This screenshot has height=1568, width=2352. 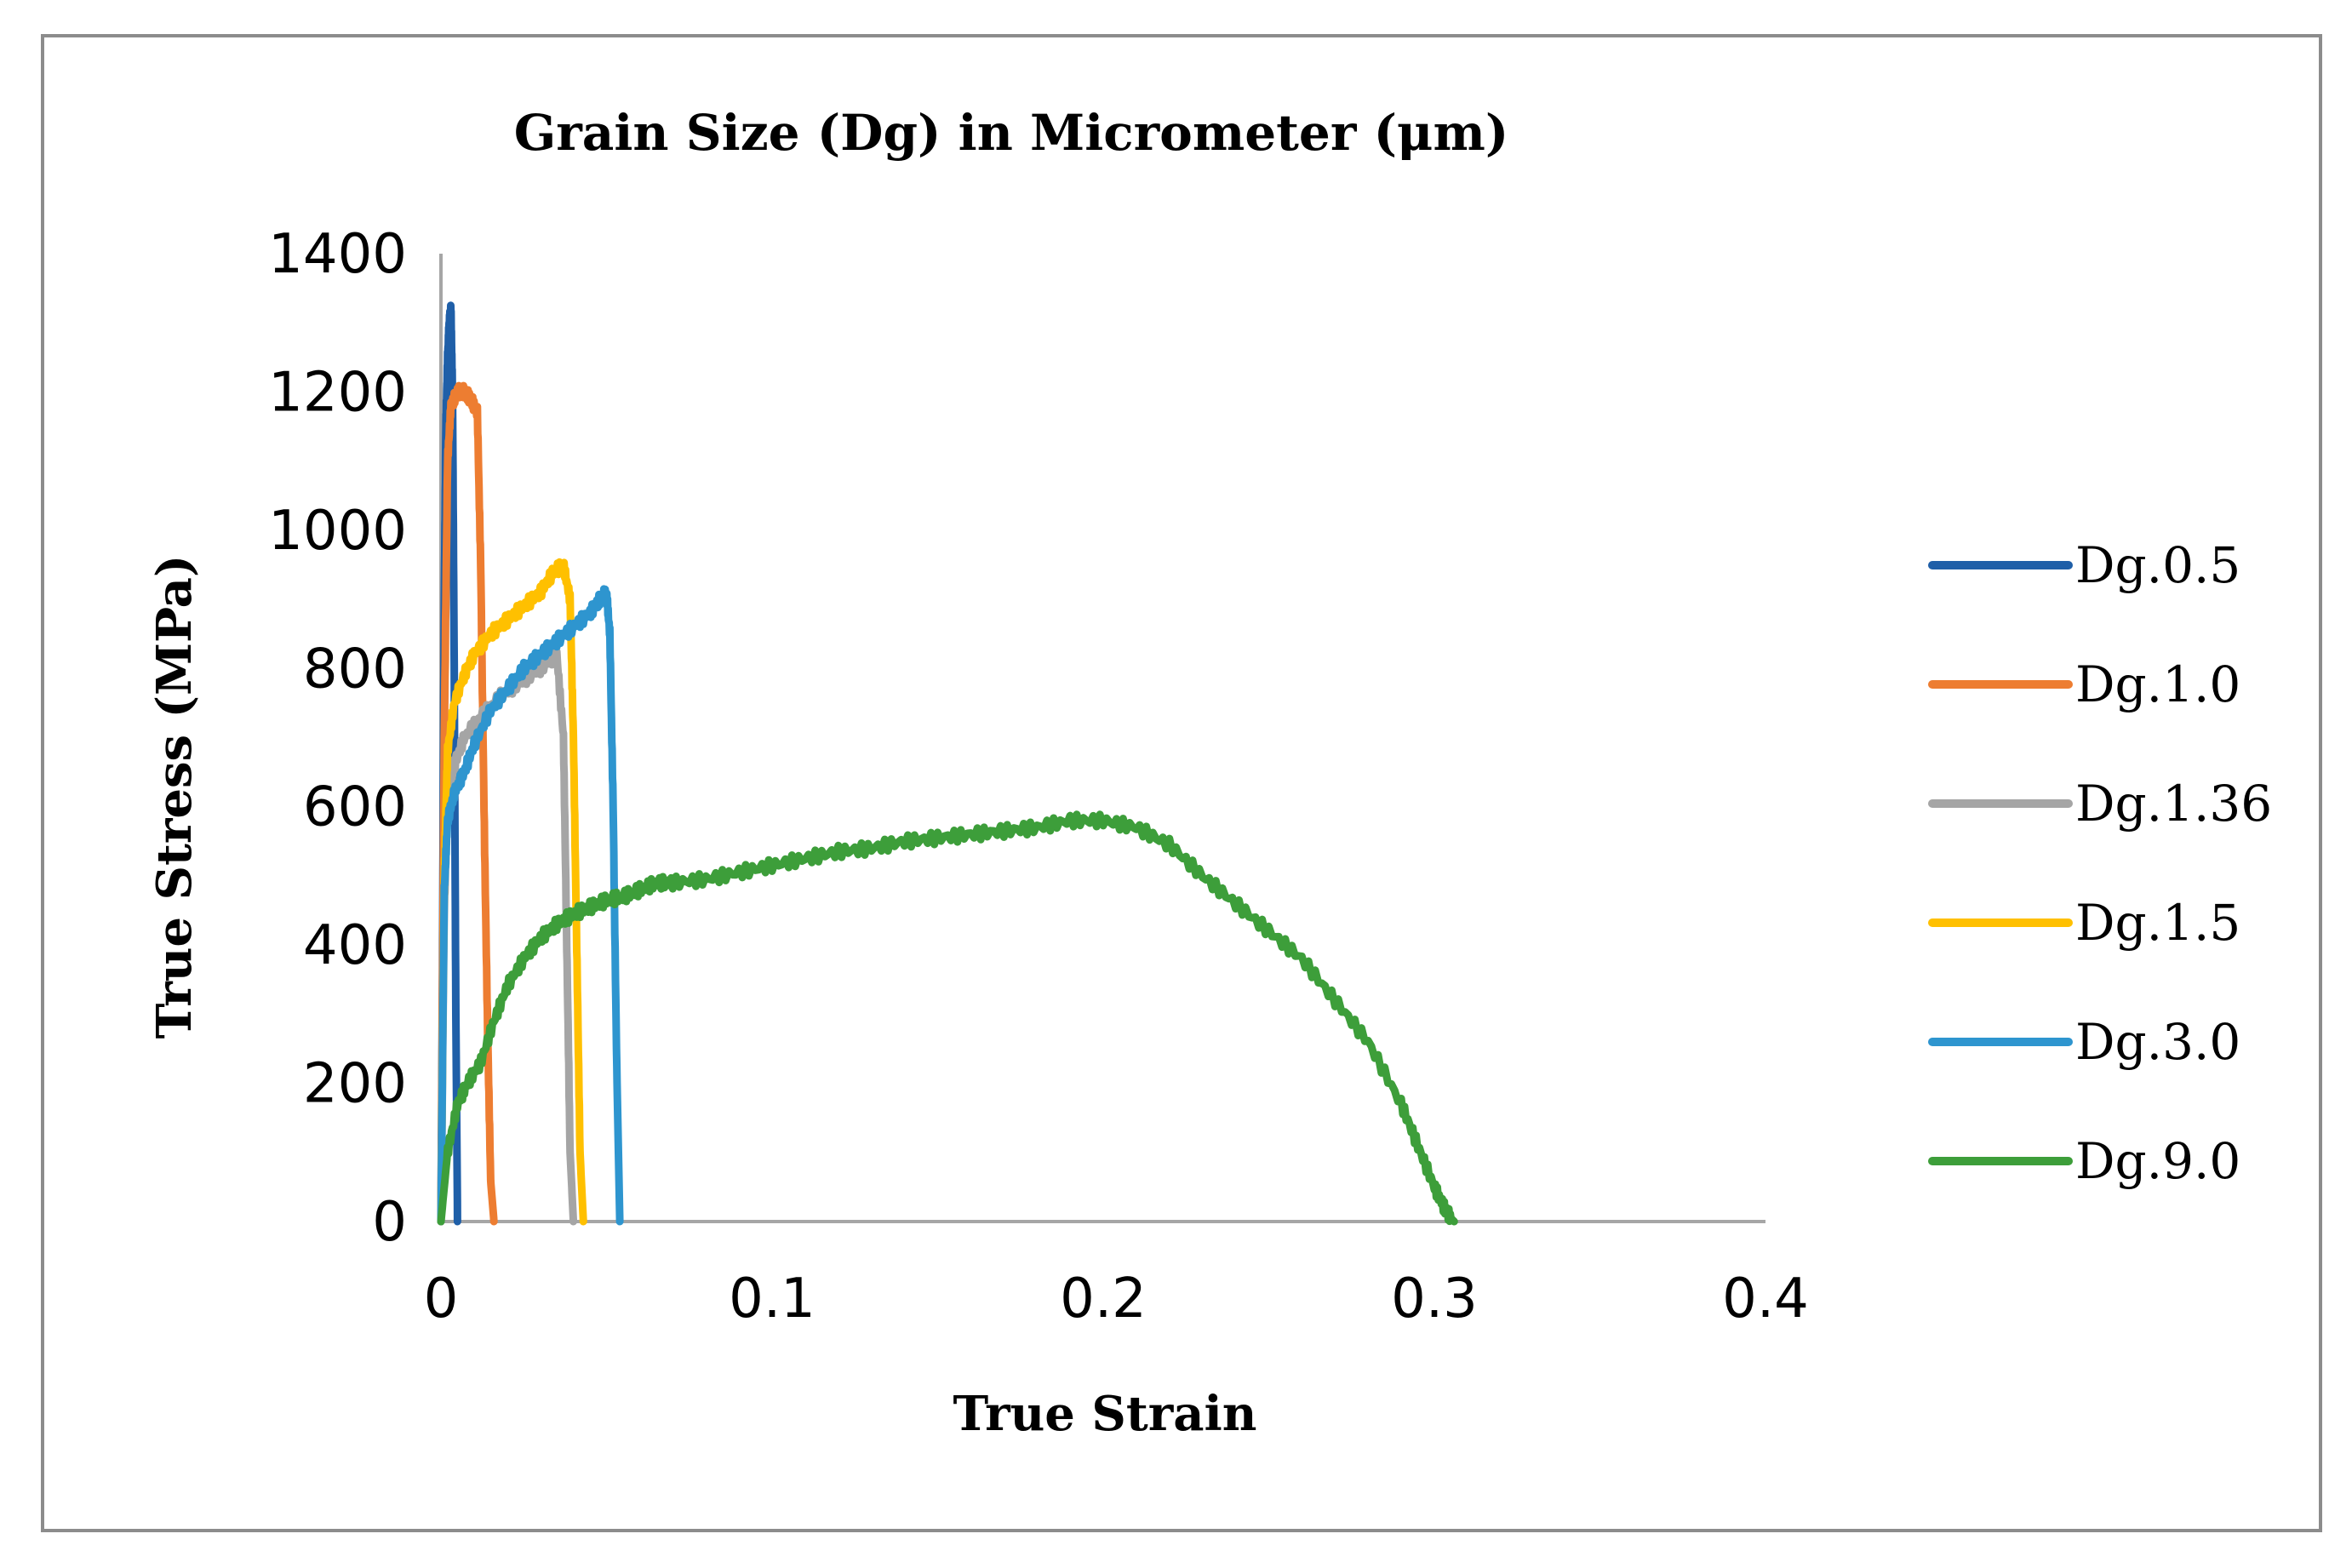 What do you see at coordinates (1765, 1300) in the screenshot?
I see `x-tick-label: 0.4` at bounding box center [1765, 1300].